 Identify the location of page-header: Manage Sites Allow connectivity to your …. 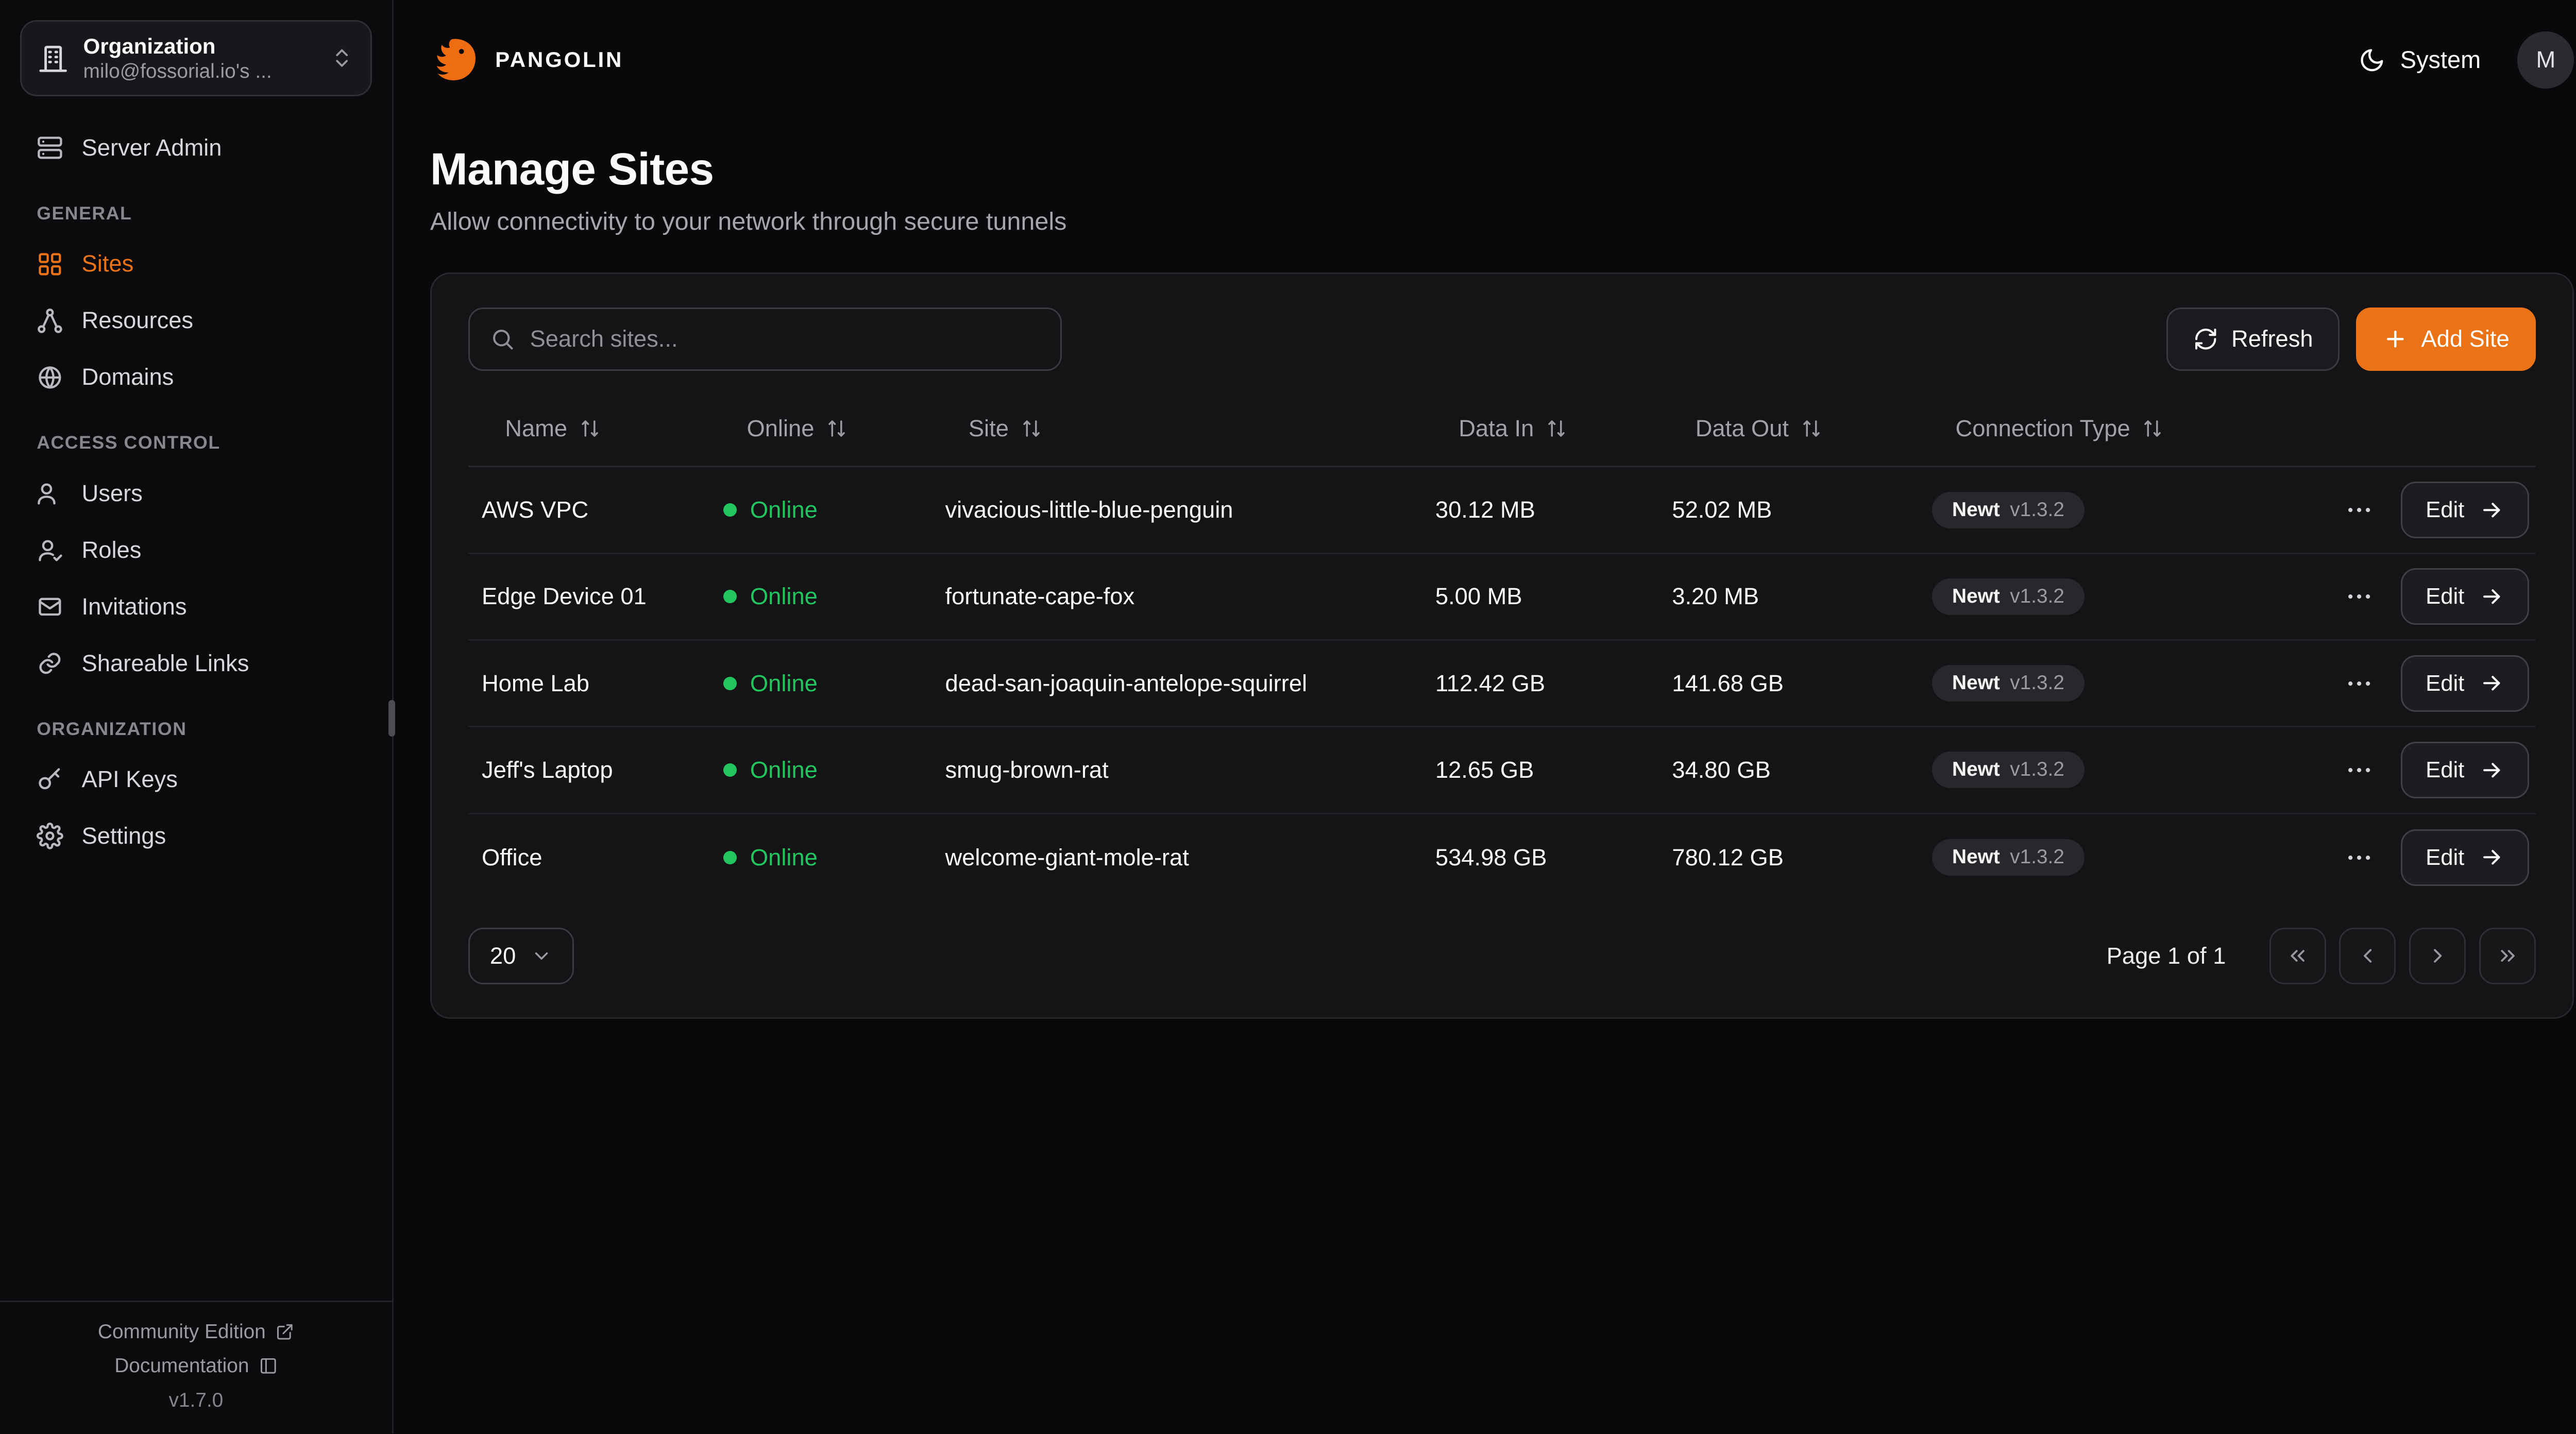
(1502, 196).